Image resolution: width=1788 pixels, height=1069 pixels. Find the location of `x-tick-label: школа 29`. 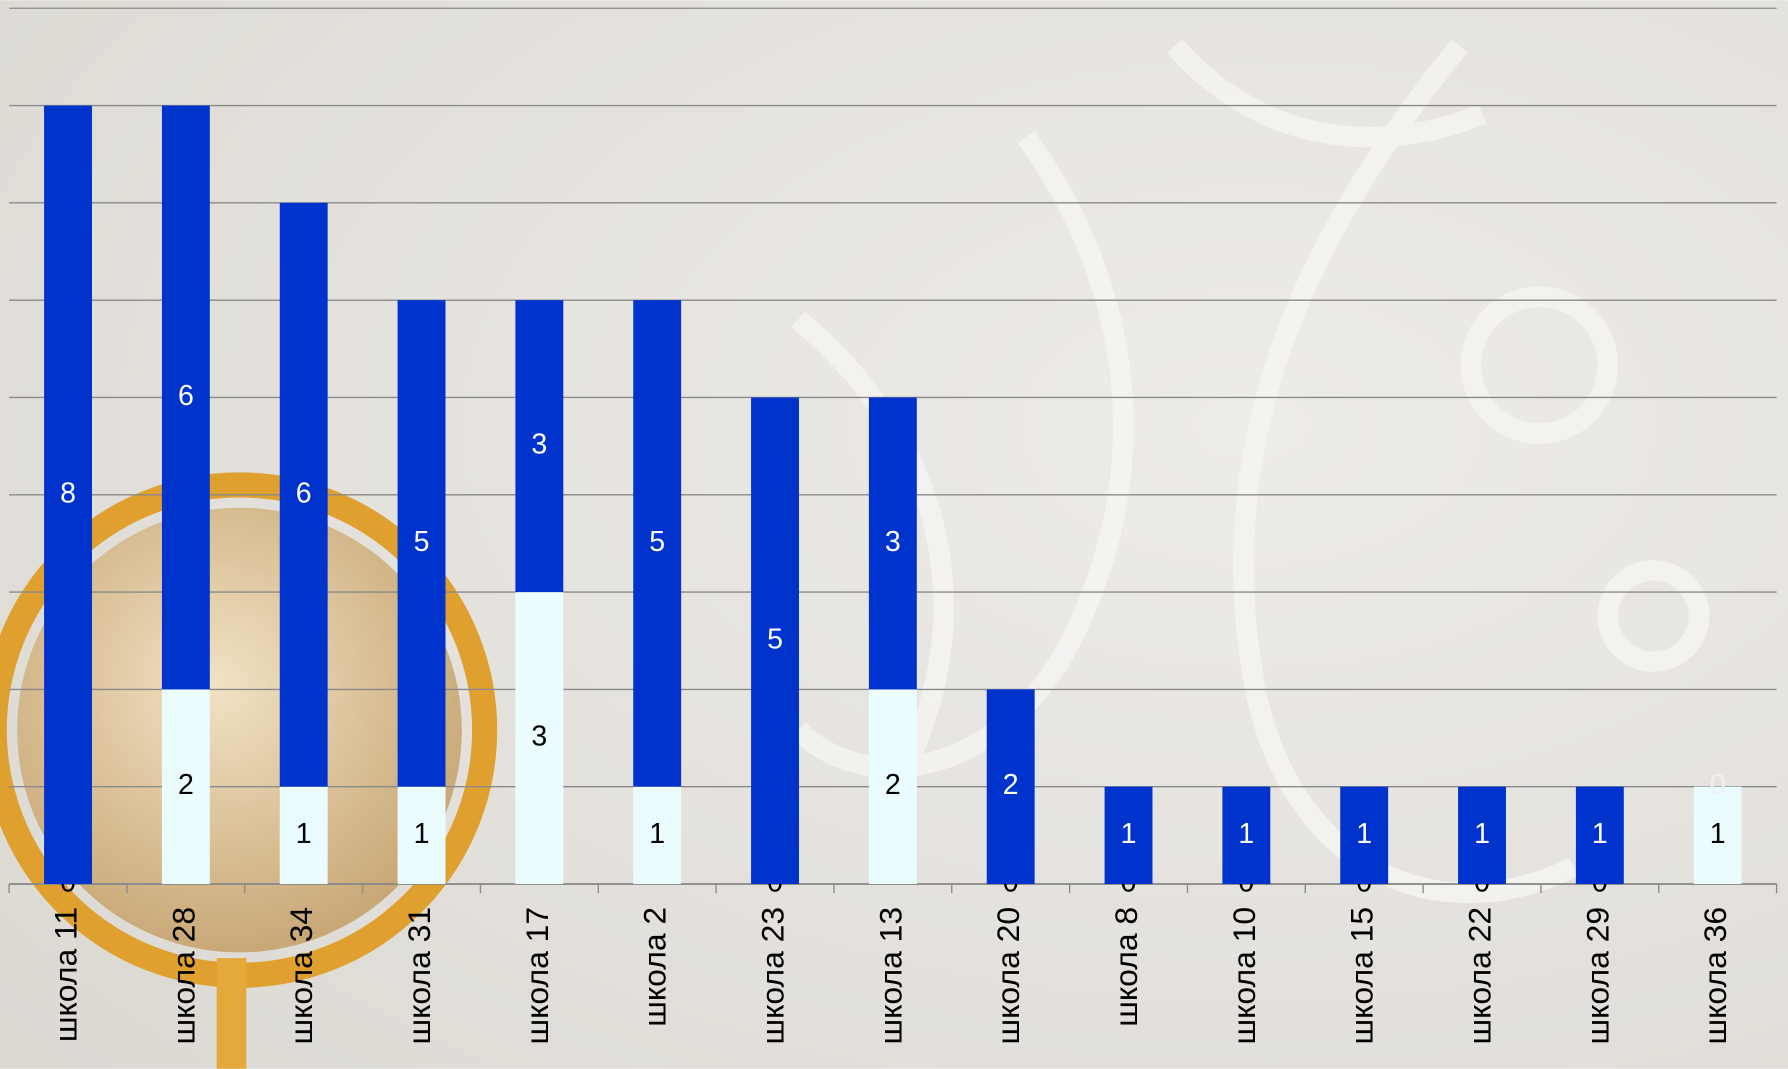

x-tick-label: школа 29 is located at coordinates (1597, 976).